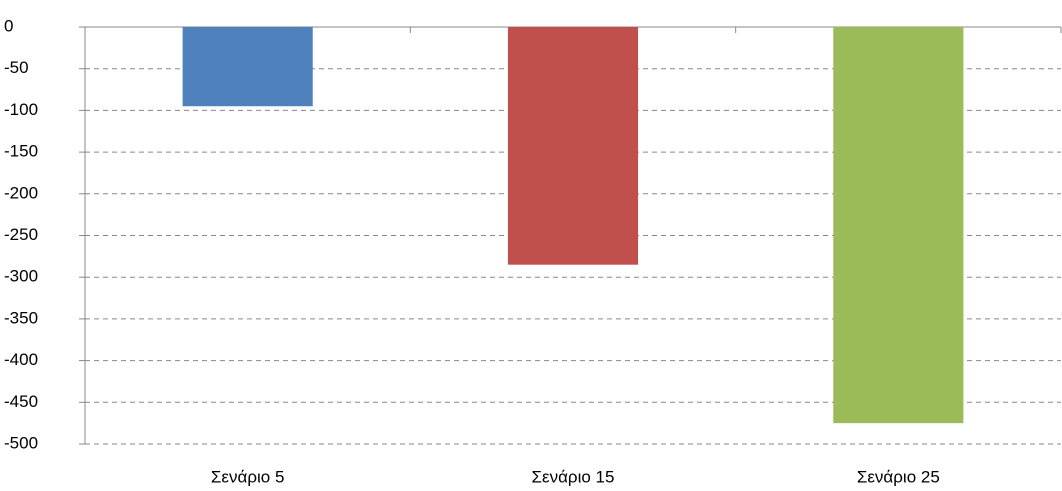  What do you see at coordinates (898, 476) in the screenshot?
I see `x-tick-label: Σενάριο 25` at bounding box center [898, 476].